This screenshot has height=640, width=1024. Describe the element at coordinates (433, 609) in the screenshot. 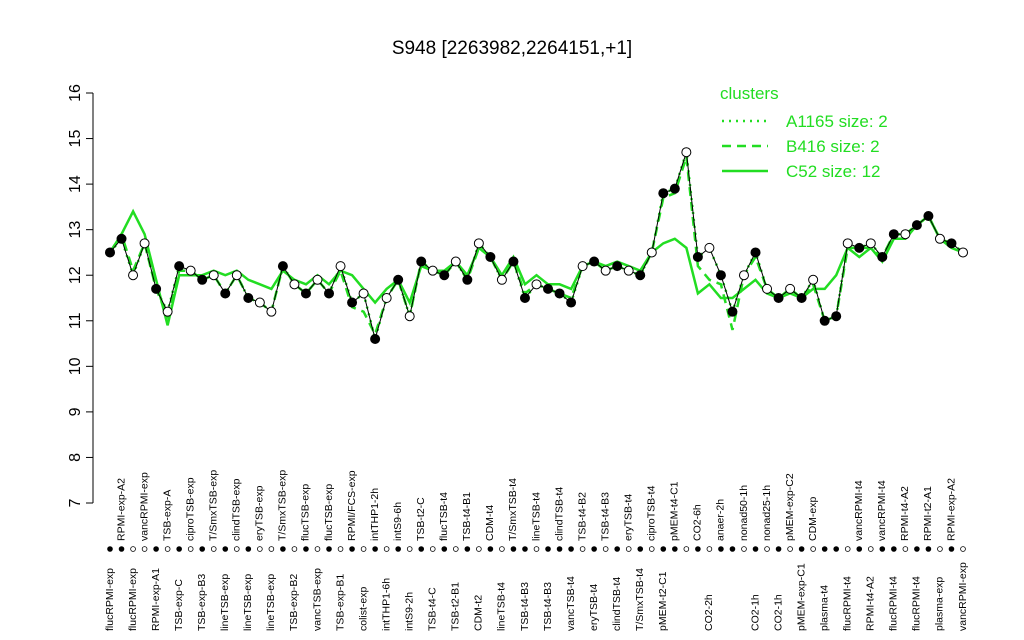

I see `x-tick-label: TSB-t4-C` at that location.